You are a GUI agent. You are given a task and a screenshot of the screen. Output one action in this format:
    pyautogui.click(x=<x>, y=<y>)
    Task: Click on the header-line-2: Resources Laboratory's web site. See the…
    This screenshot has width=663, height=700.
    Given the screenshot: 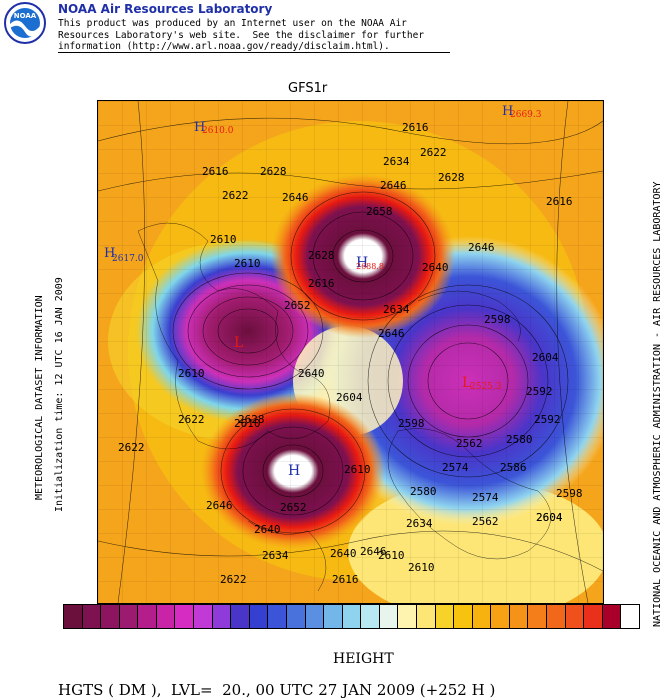 What is the action you would take?
    pyautogui.click(x=241, y=35)
    